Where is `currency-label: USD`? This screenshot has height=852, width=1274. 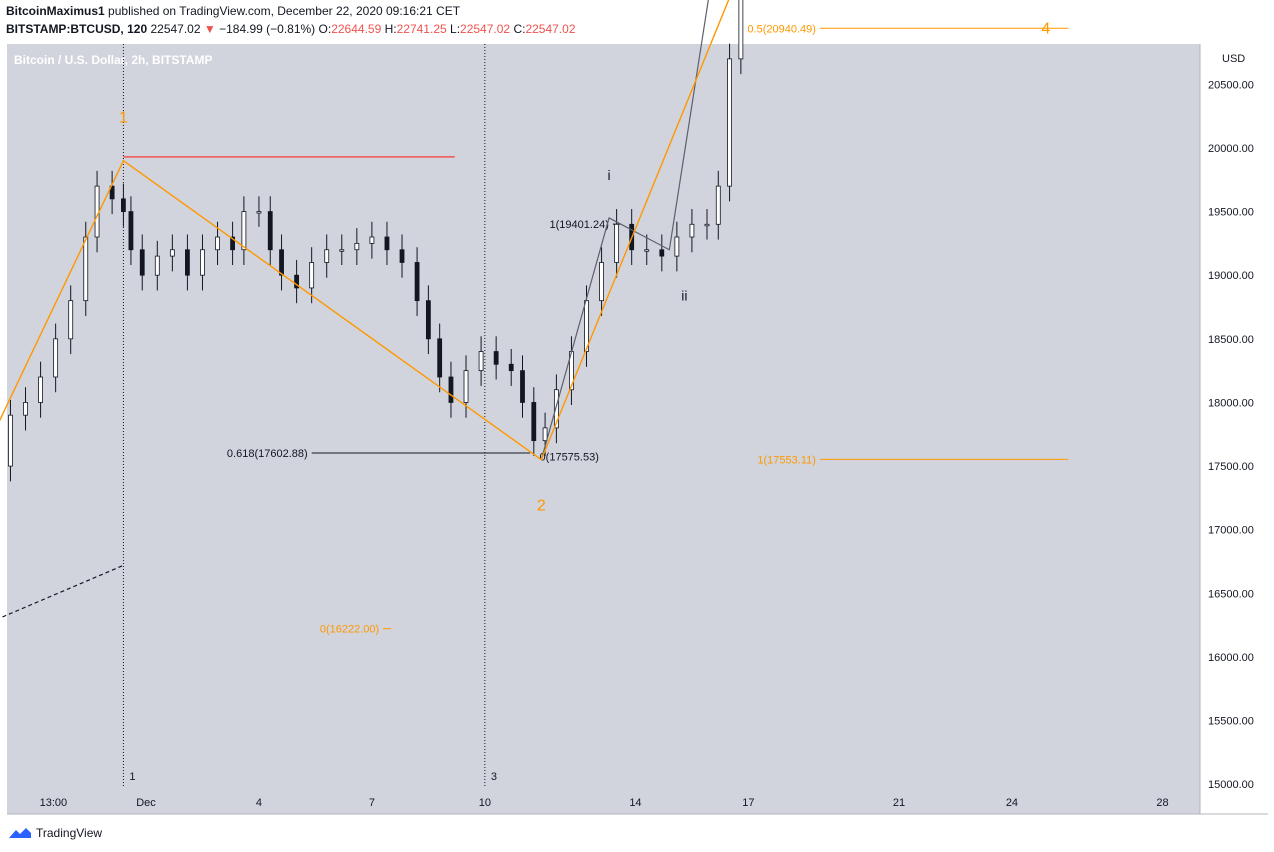
currency-label: USD is located at coordinates (1233, 59).